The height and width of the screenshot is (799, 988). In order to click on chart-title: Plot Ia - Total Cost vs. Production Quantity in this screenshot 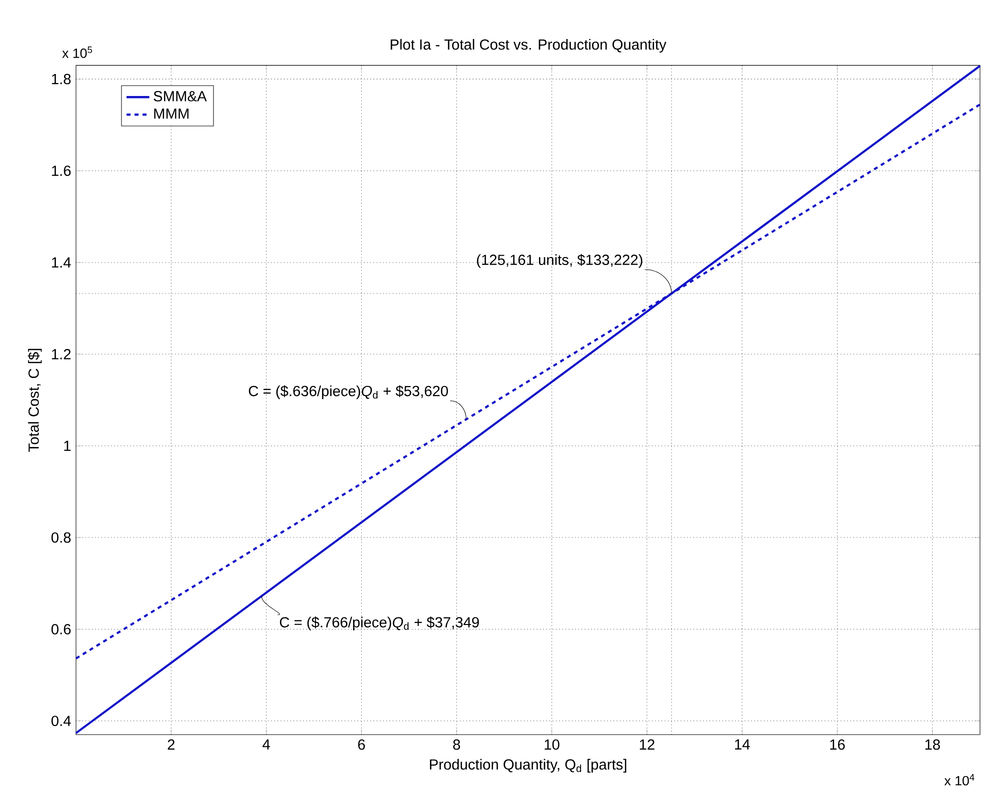, I will do `click(528, 46)`.